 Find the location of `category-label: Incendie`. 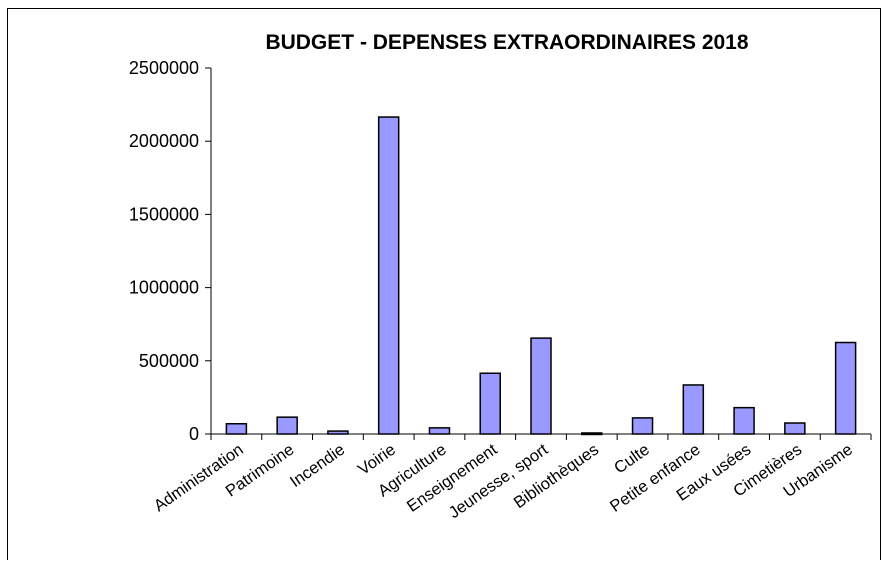

category-label: Incendie is located at coordinates (317, 466).